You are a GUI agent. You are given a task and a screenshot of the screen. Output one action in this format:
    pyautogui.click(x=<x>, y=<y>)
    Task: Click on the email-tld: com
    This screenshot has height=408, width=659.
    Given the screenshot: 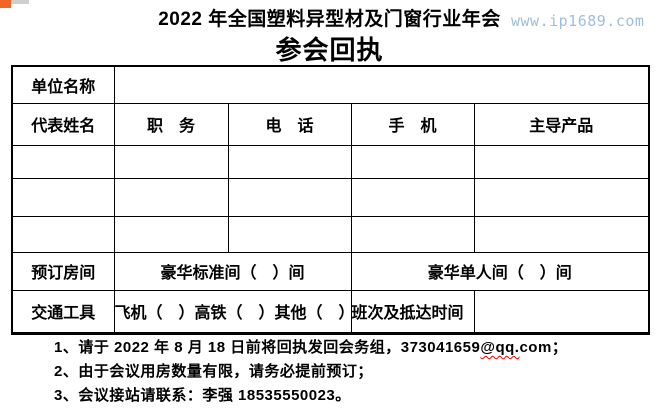 What is the action you would take?
    pyautogui.click(x=535, y=347)
    